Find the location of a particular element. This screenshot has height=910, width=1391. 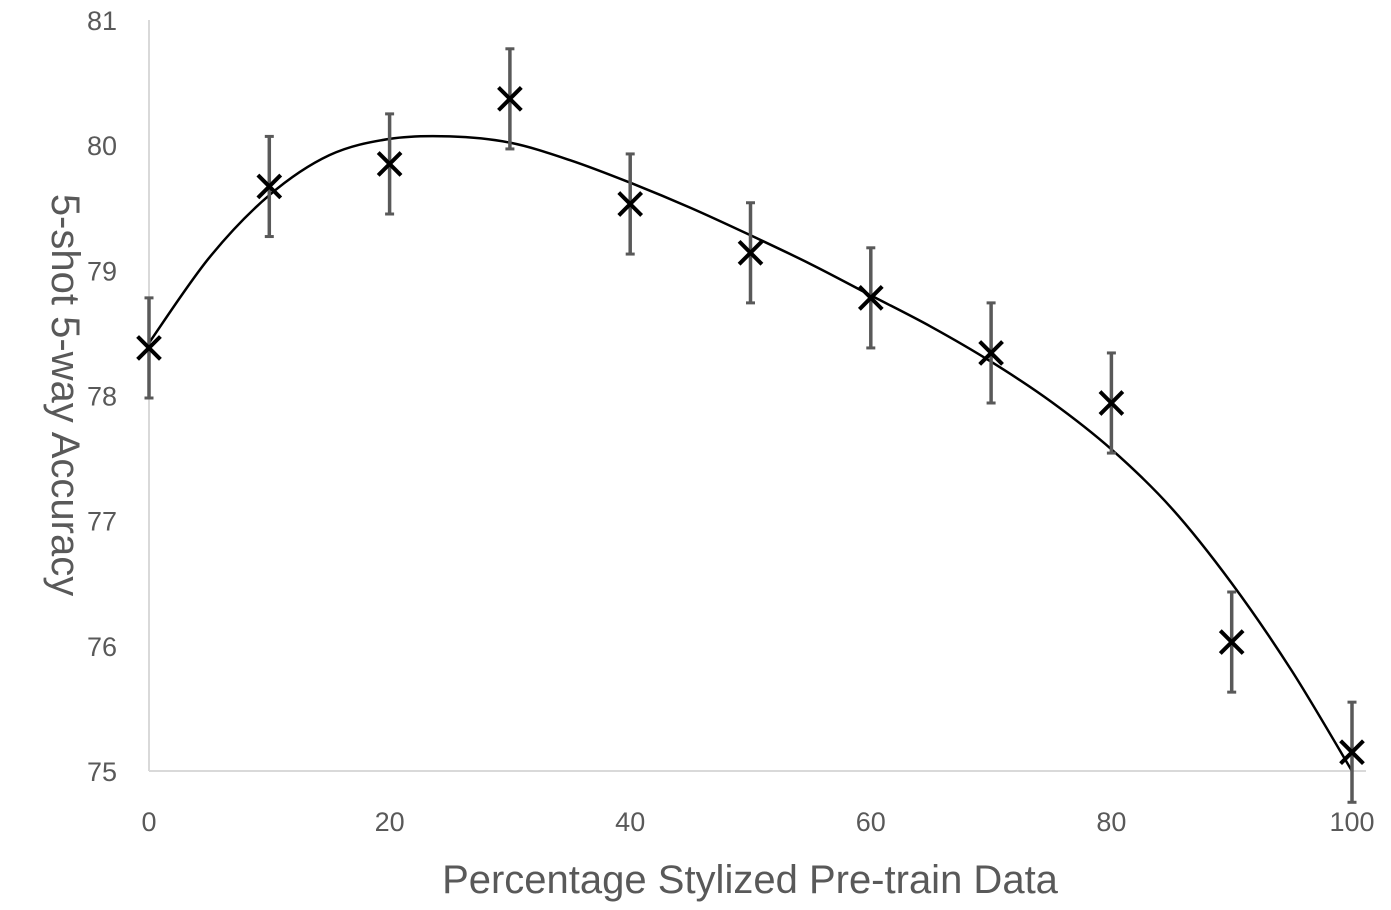

y-tick-label: 79 is located at coordinates (102, 271).